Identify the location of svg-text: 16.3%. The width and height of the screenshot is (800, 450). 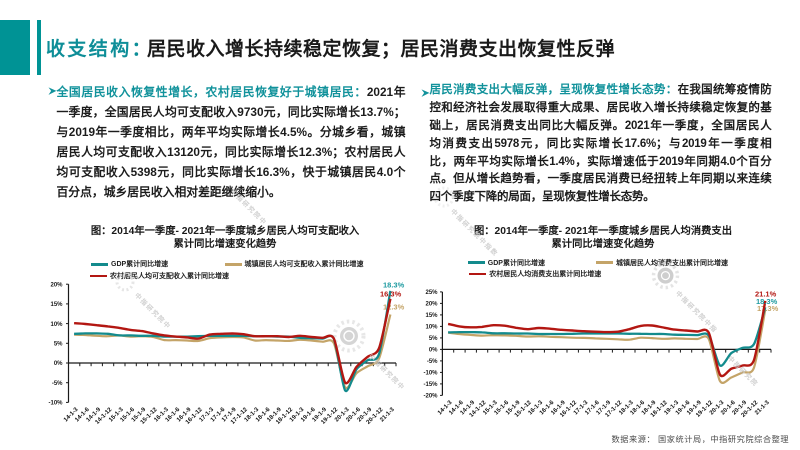
(391, 294).